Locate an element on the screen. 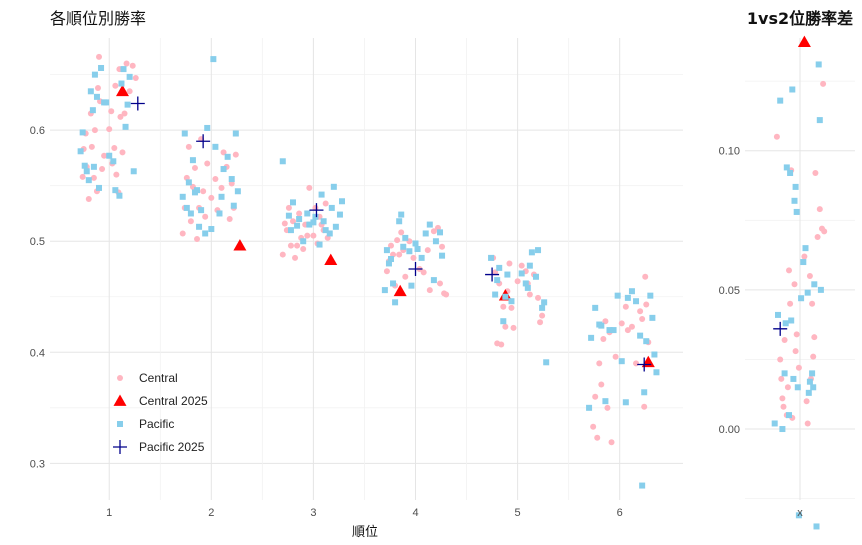  main-y-tick-label: 0.4 is located at coordinates (37, 353).